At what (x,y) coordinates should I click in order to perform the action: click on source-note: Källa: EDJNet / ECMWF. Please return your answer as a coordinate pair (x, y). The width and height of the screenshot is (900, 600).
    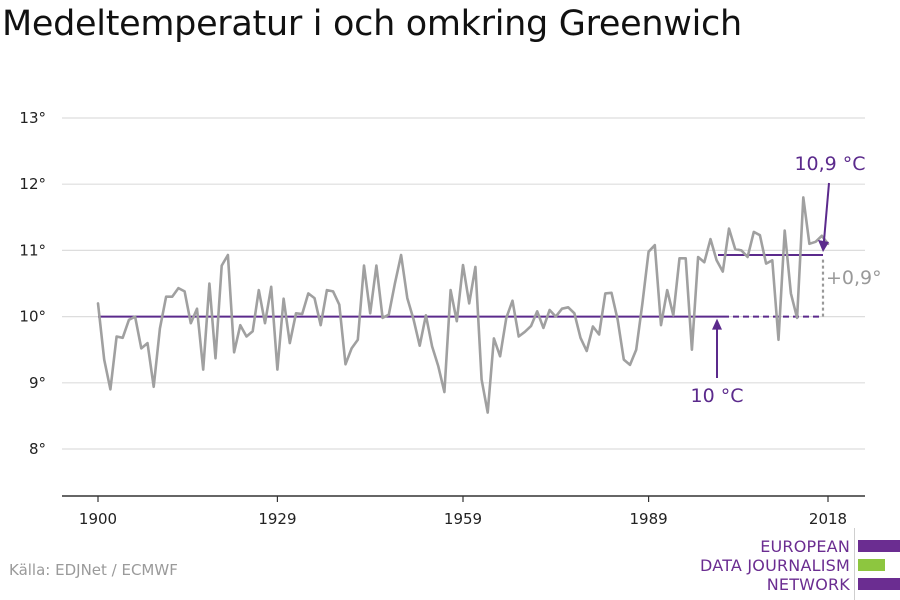
    Looking at the image, I should click on (93, 570).